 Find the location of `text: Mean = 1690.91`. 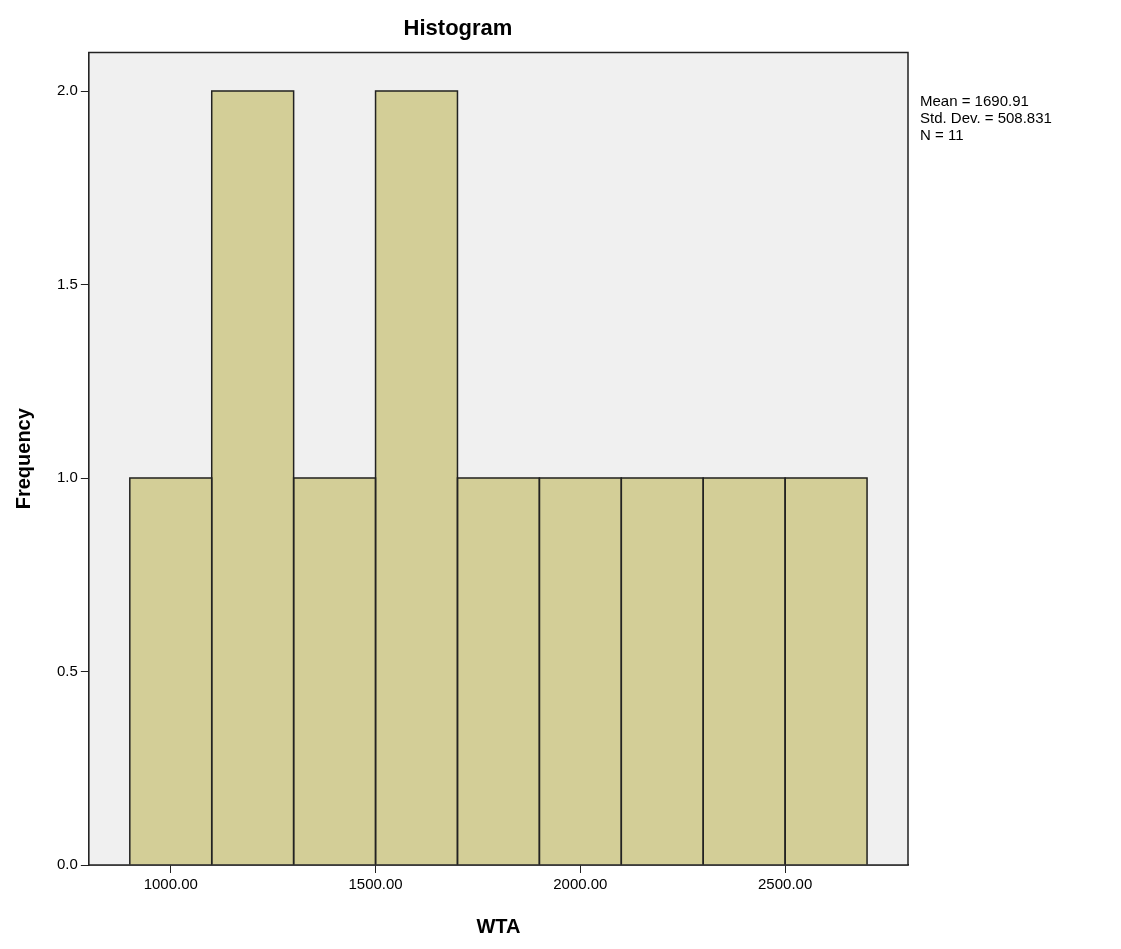

text: Mean = 1690.91 is located at coordinates (974, 101).